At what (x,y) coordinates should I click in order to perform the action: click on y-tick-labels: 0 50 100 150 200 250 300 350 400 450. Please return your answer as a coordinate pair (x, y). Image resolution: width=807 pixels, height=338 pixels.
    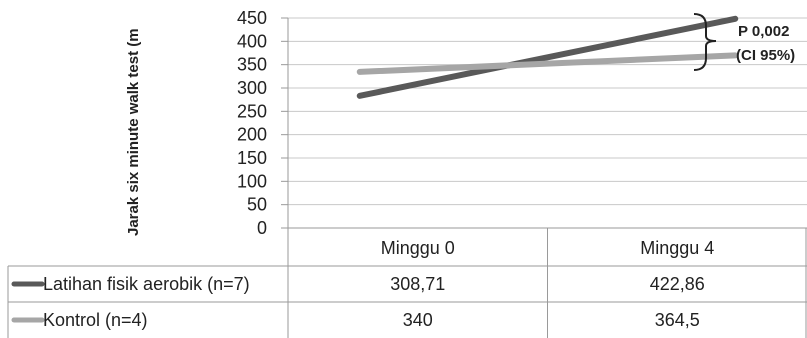
    Looking at the image, I should click on (252, 123).